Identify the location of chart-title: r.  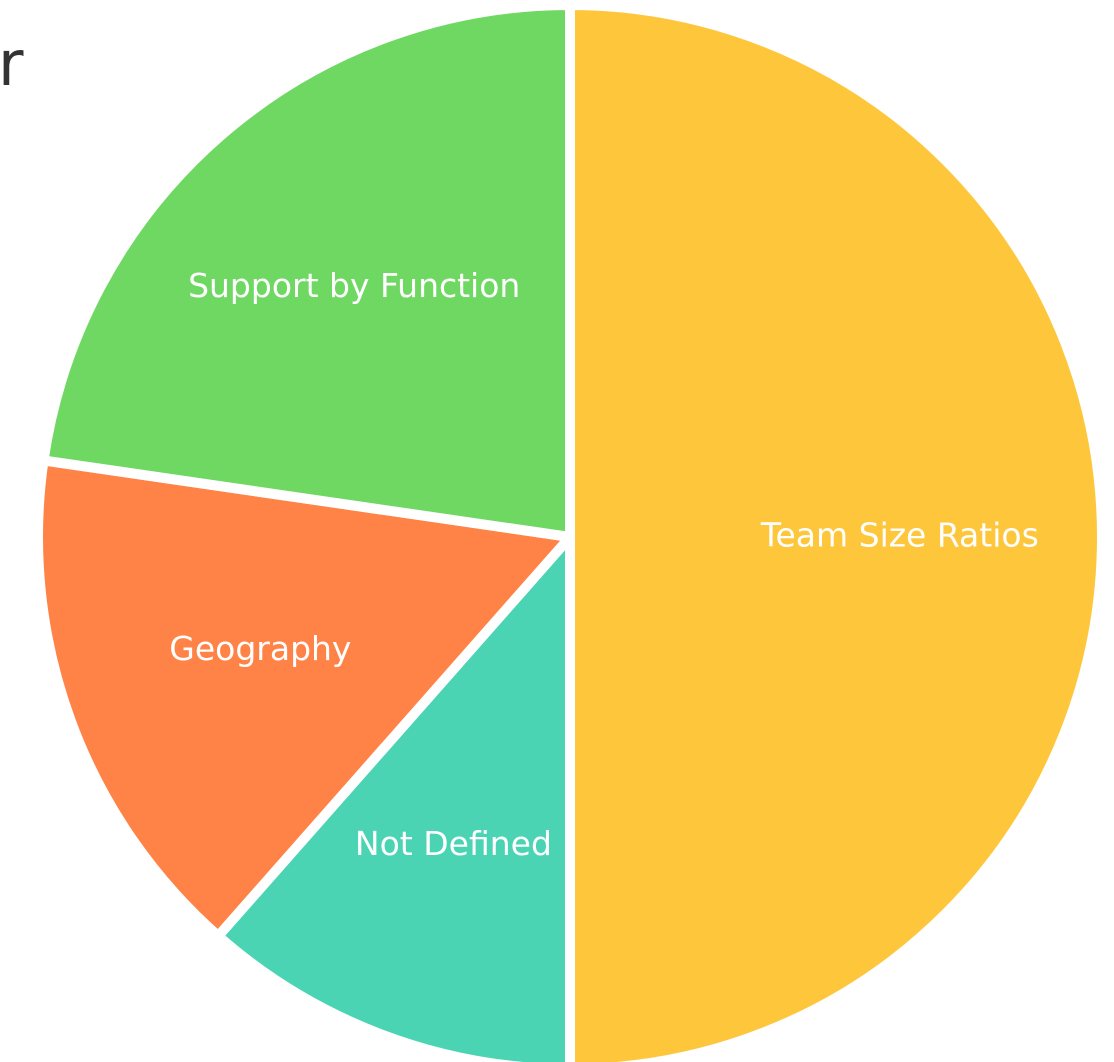
(12, 63).